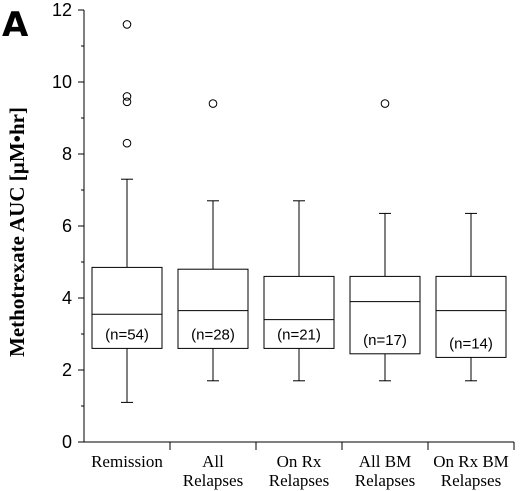 The image size is (520, 491). I want to click on y-tick-label: 4, so click(67, 298).